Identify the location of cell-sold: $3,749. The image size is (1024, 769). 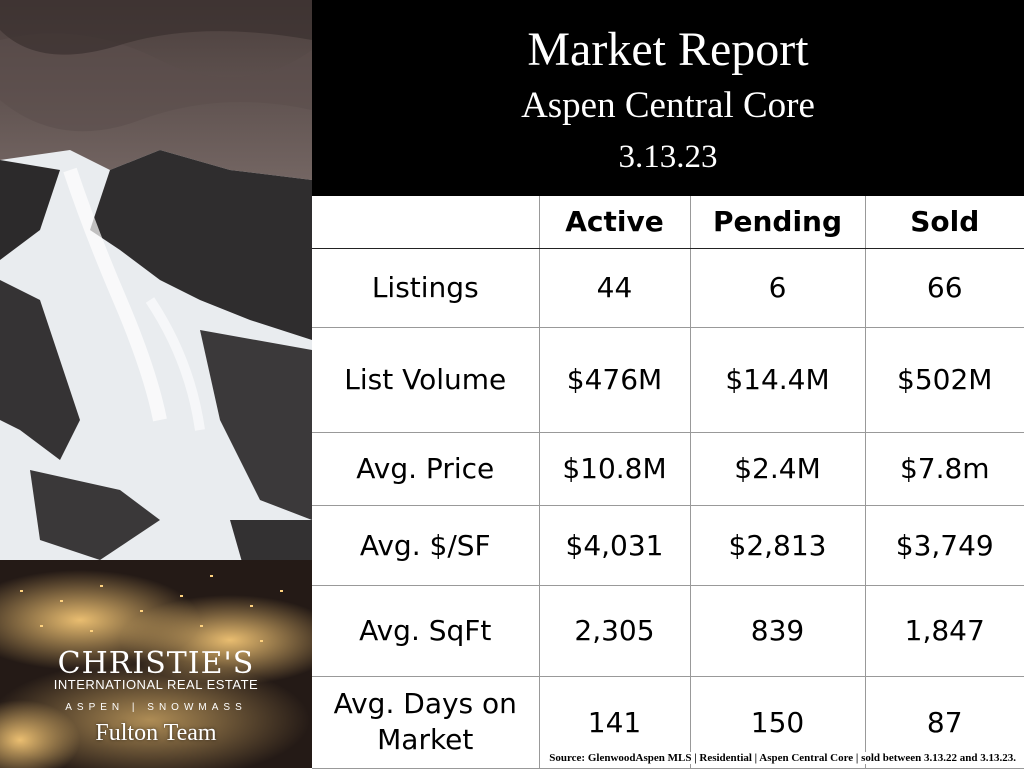
(944, 545).